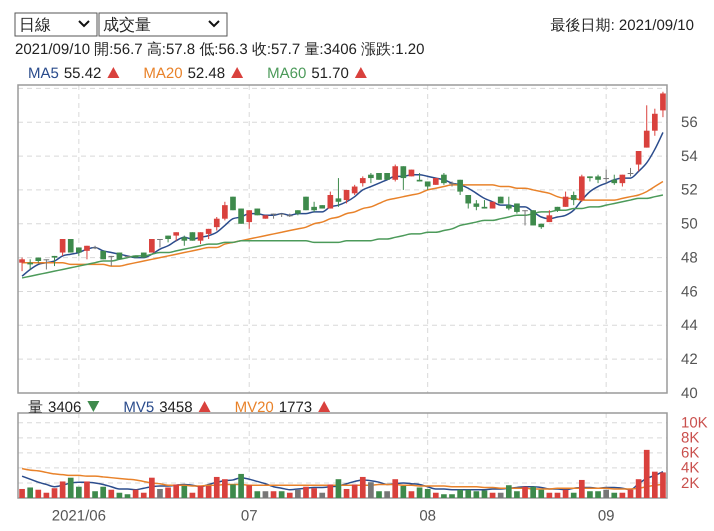 The height and width of the screenshot is (531, 714). I want to click on text: 51.70, so click(330, 73).